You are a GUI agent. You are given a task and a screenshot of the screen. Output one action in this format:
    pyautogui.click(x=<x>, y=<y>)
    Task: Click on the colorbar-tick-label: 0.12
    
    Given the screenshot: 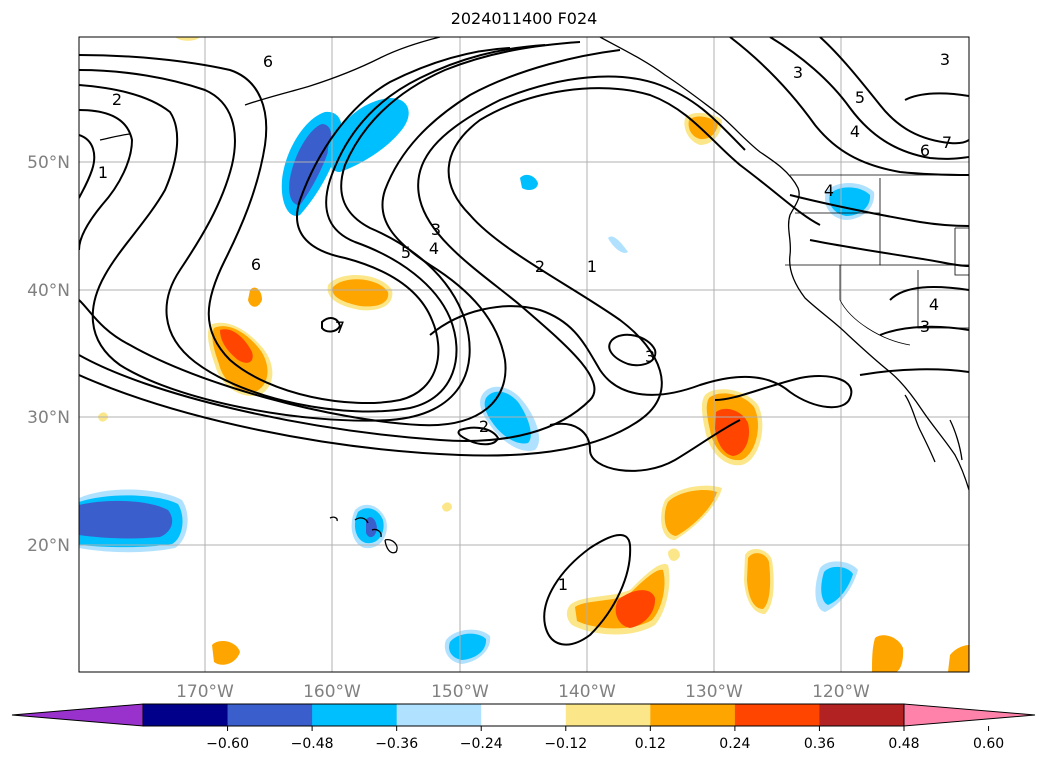 What is the action you would take?
    pyautogui.click(x=650, y=744)
    